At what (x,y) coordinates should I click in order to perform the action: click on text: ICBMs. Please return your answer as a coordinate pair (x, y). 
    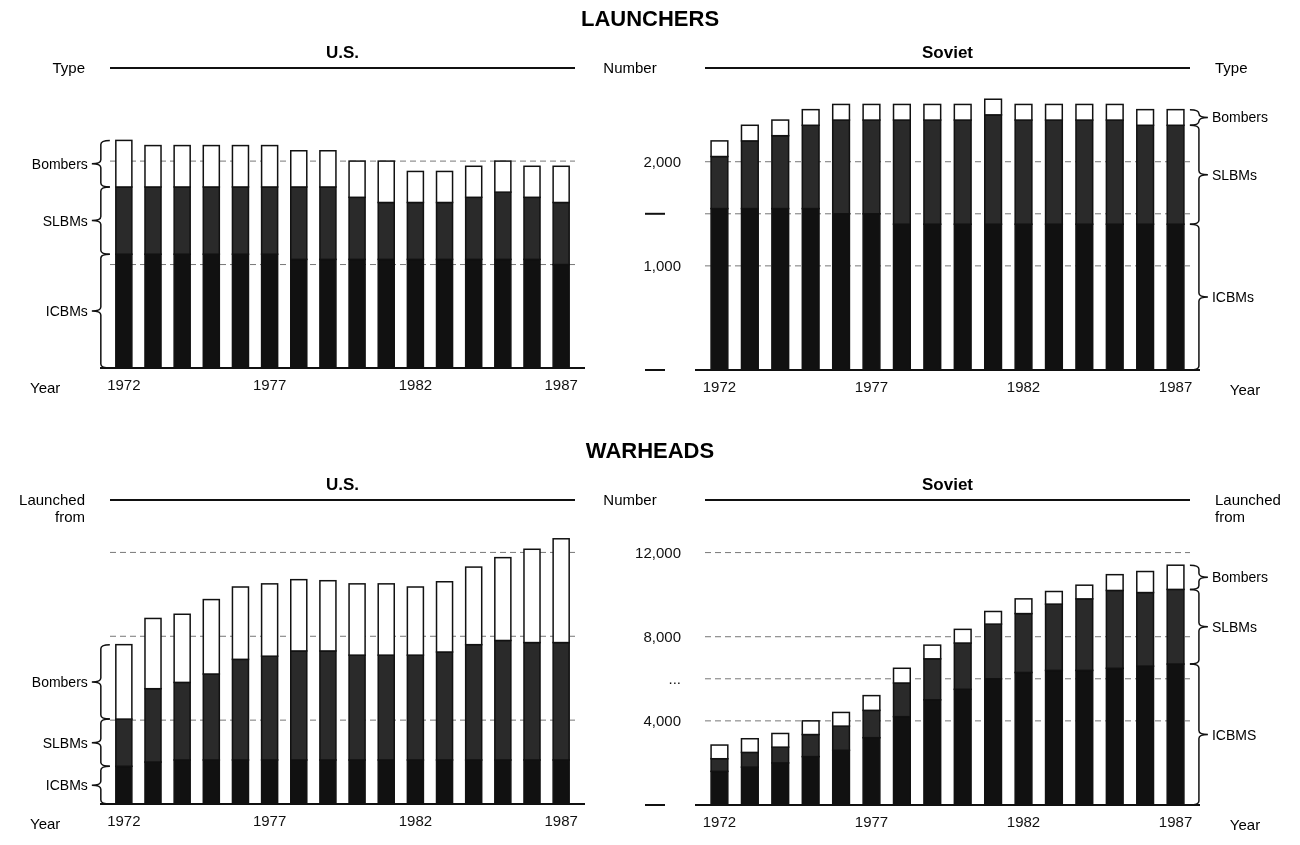
    Looking at the image, I should click on (1232, 297).